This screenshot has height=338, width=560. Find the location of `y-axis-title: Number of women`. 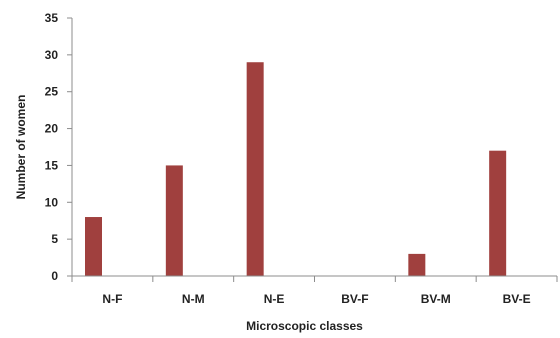

y-axis-title: Number of women is located at coordinates (21, 147).